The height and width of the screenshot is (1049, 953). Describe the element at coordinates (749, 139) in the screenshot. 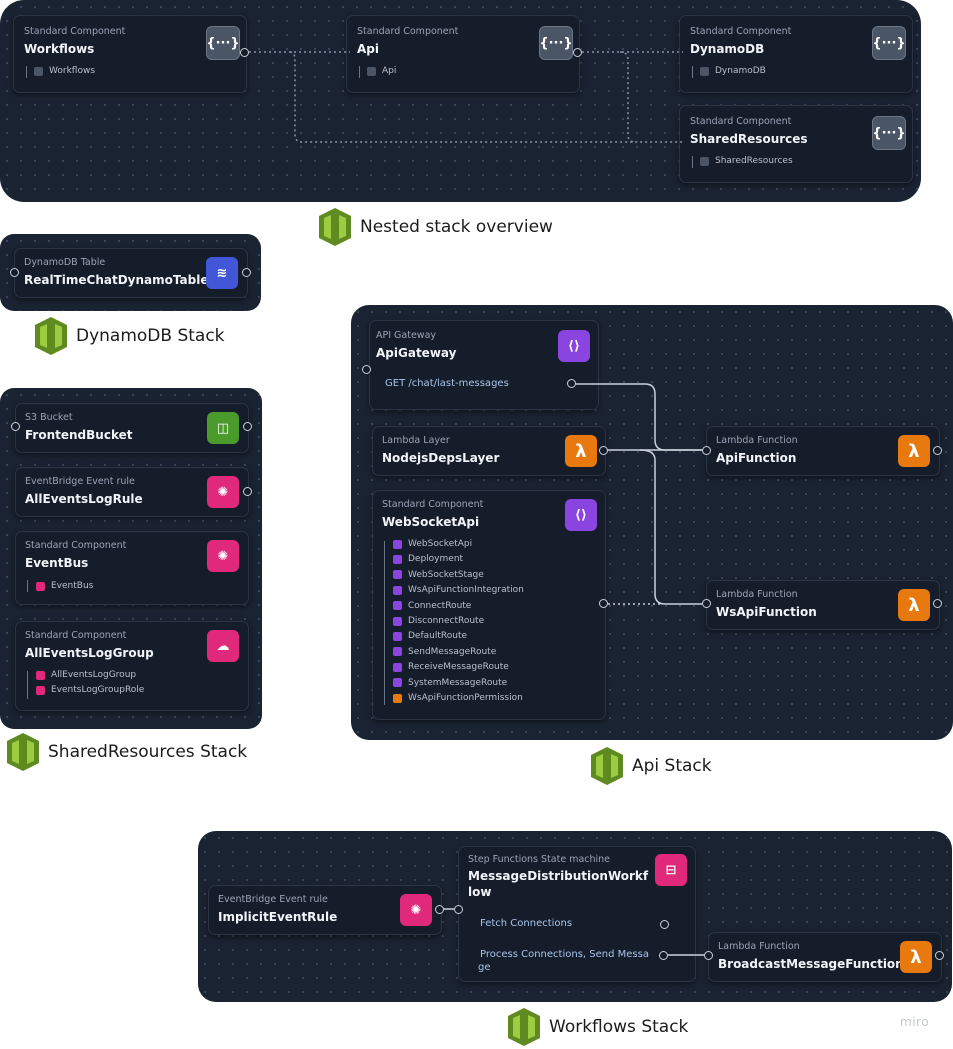

I see `component-name: SharedResources` at that location.